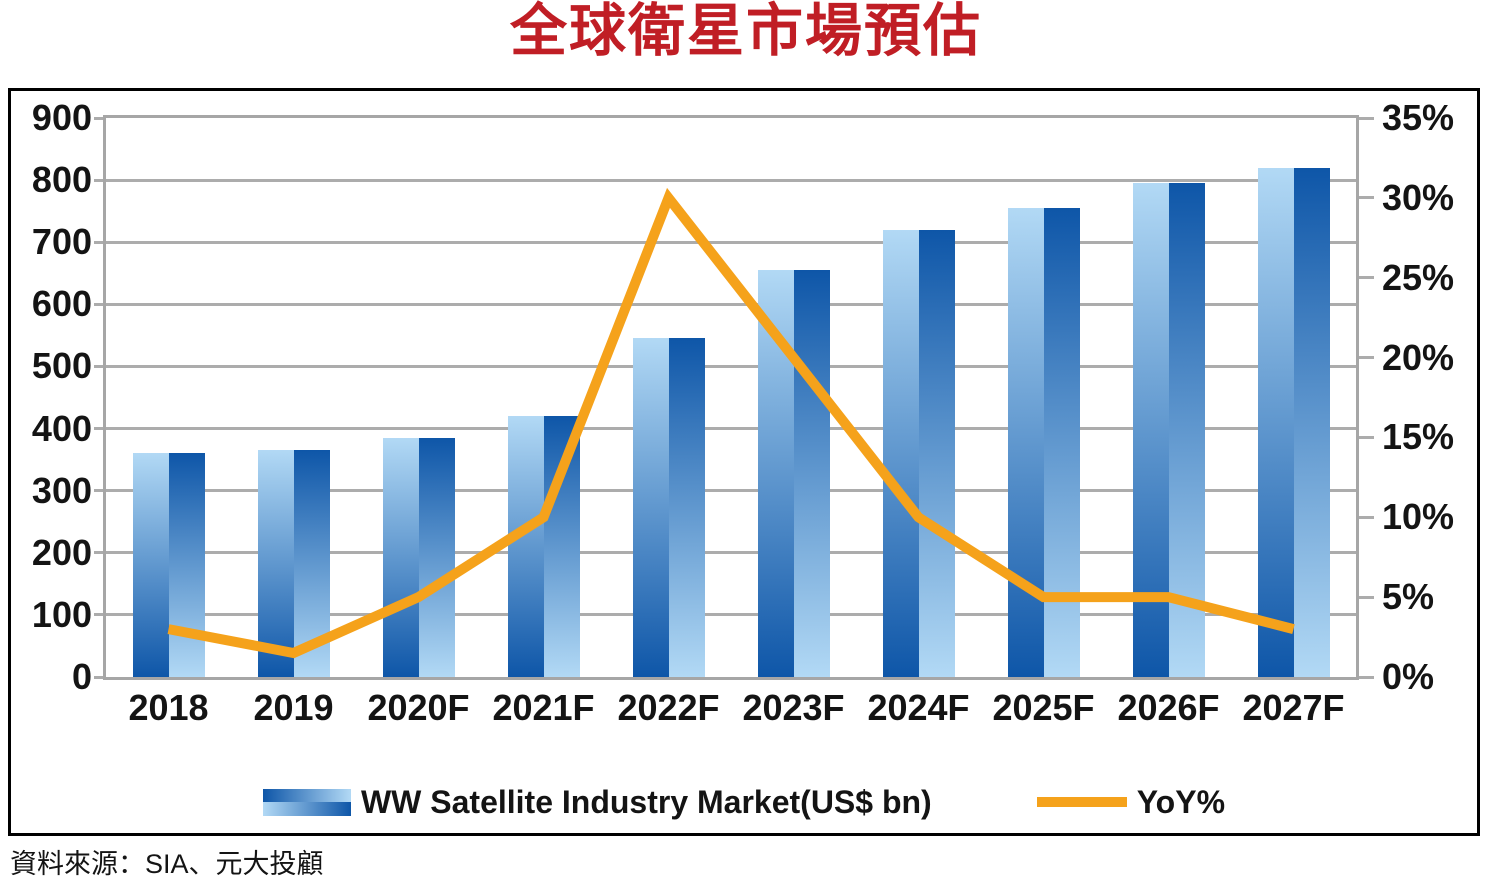 This screenshot has width=1492, height=878. What do you see at coordinates (746, 32) in the screenshot?
I see `chart-title: 全球衛星市場預估` at bounding box center [746, 32].